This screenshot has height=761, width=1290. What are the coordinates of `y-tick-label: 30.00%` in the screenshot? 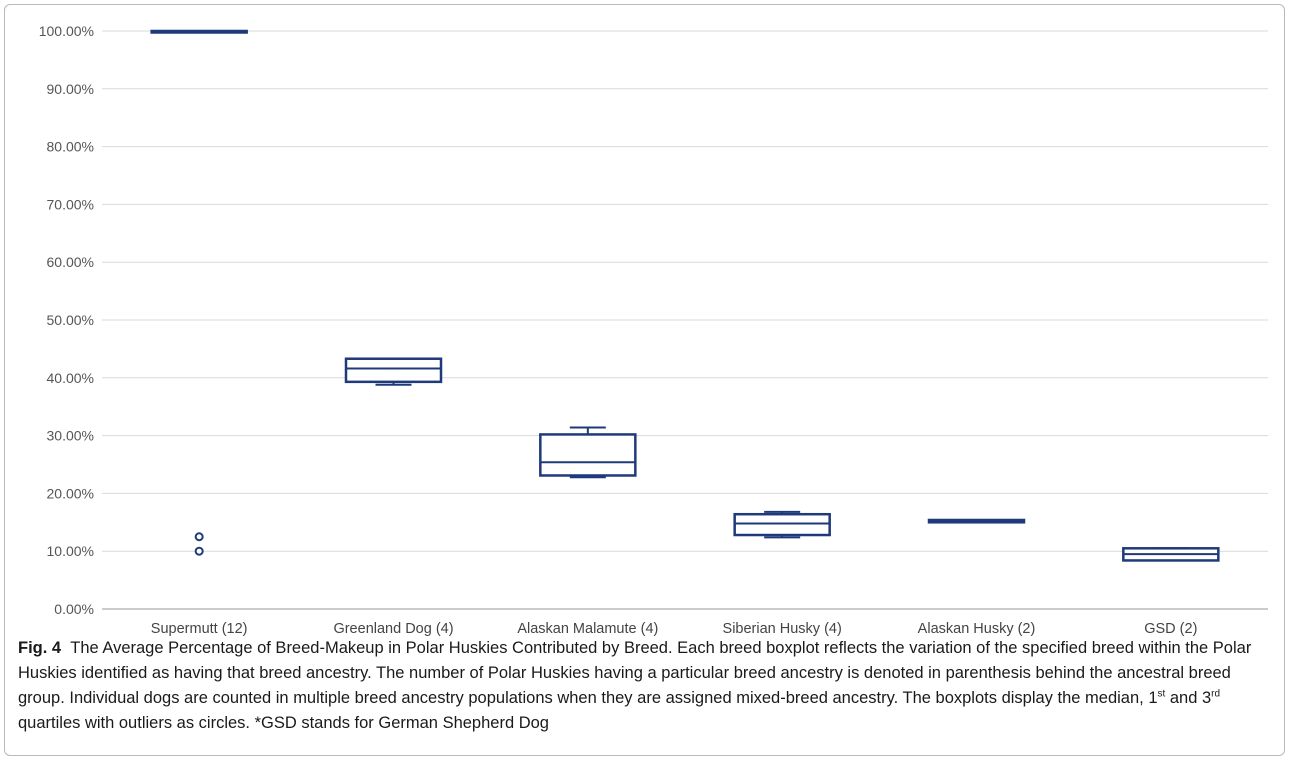 It's located at (70, 436).